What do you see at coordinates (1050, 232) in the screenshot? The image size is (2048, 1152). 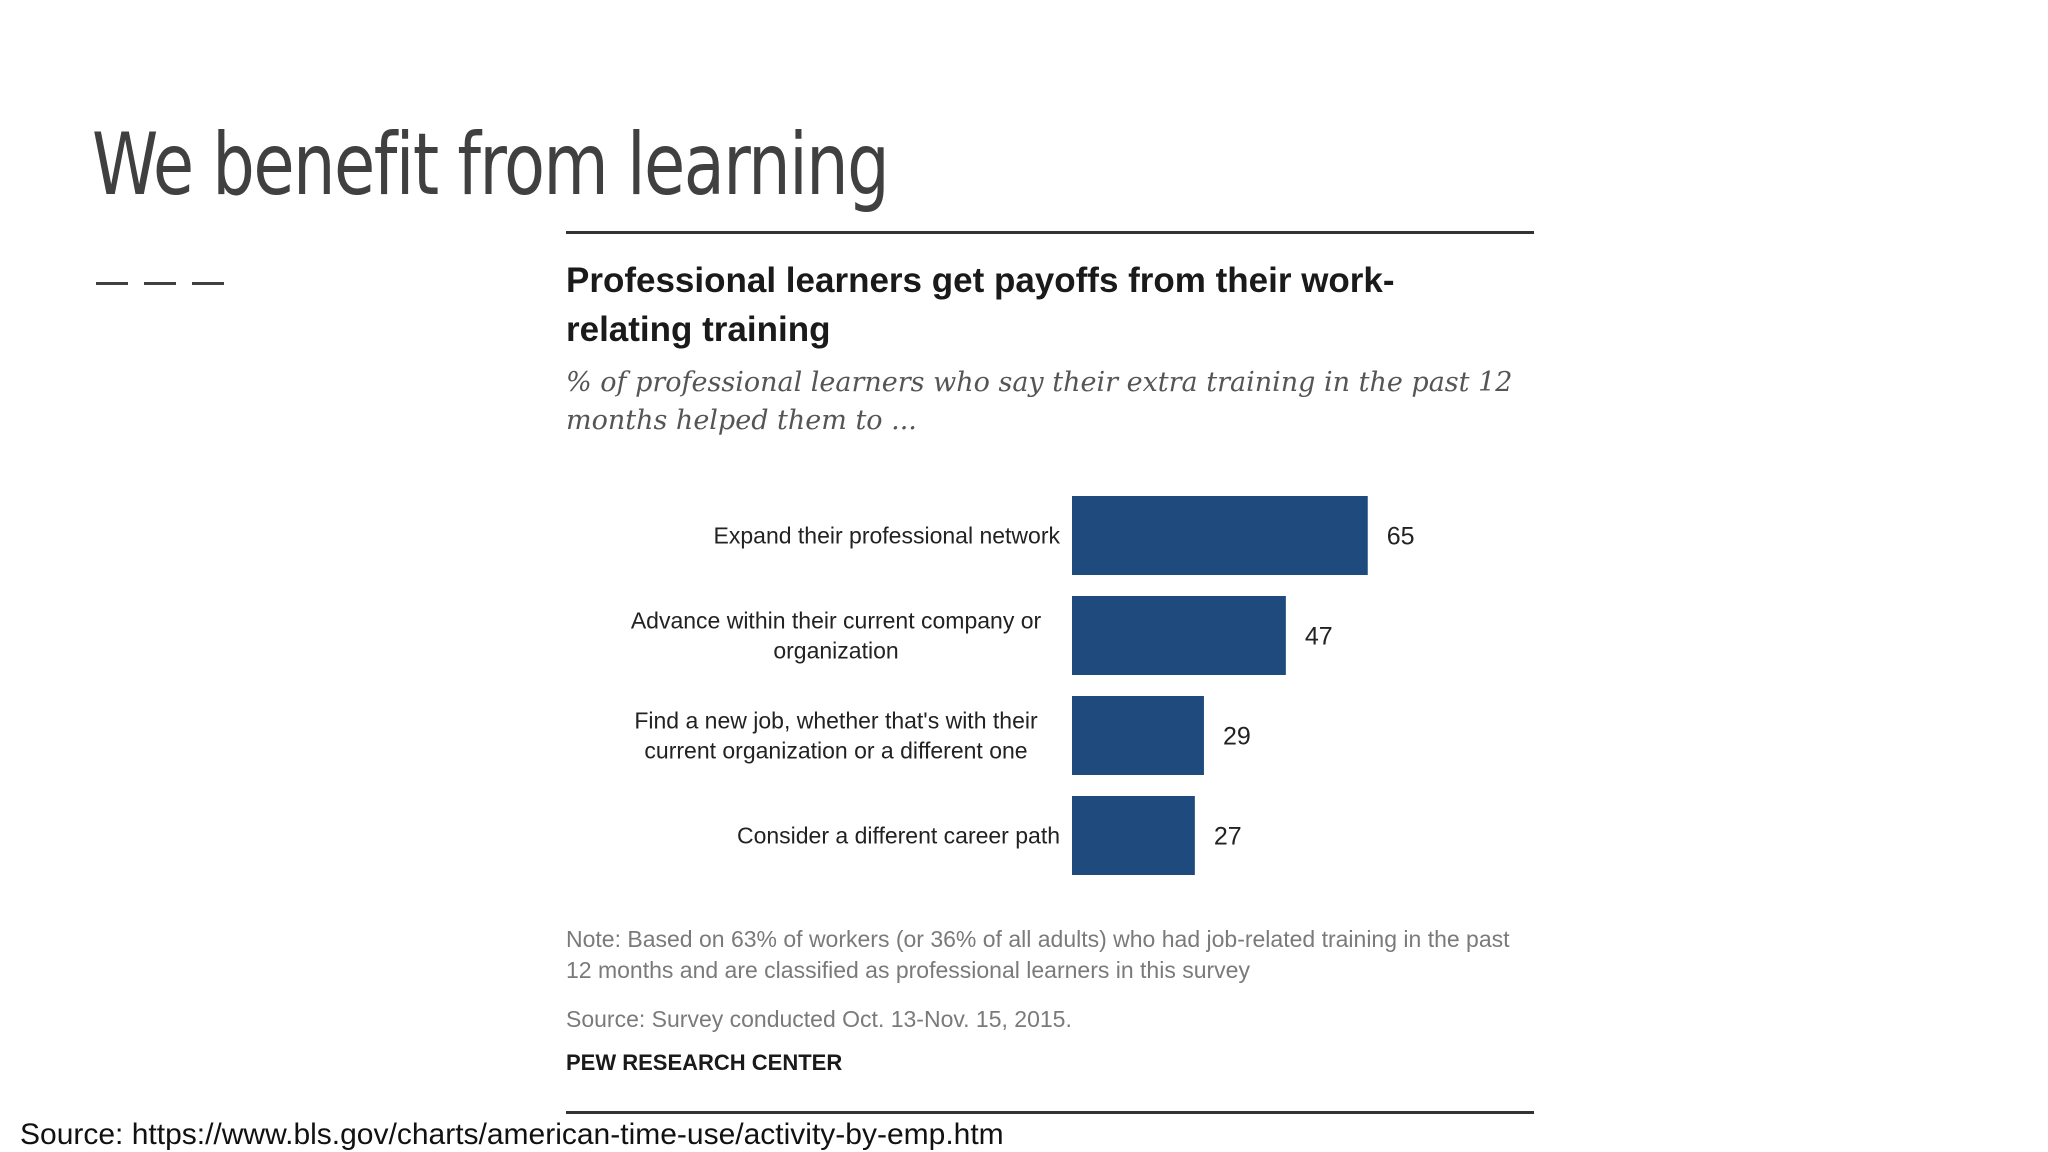 I see `chart-top-rule` at bounding box center [1050, 232].